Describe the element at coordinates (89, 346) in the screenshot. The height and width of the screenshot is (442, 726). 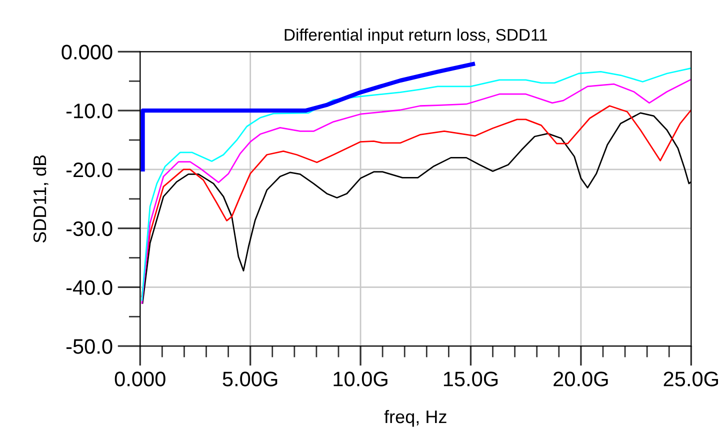
I see `y-tick-label: -50.0` at that location.